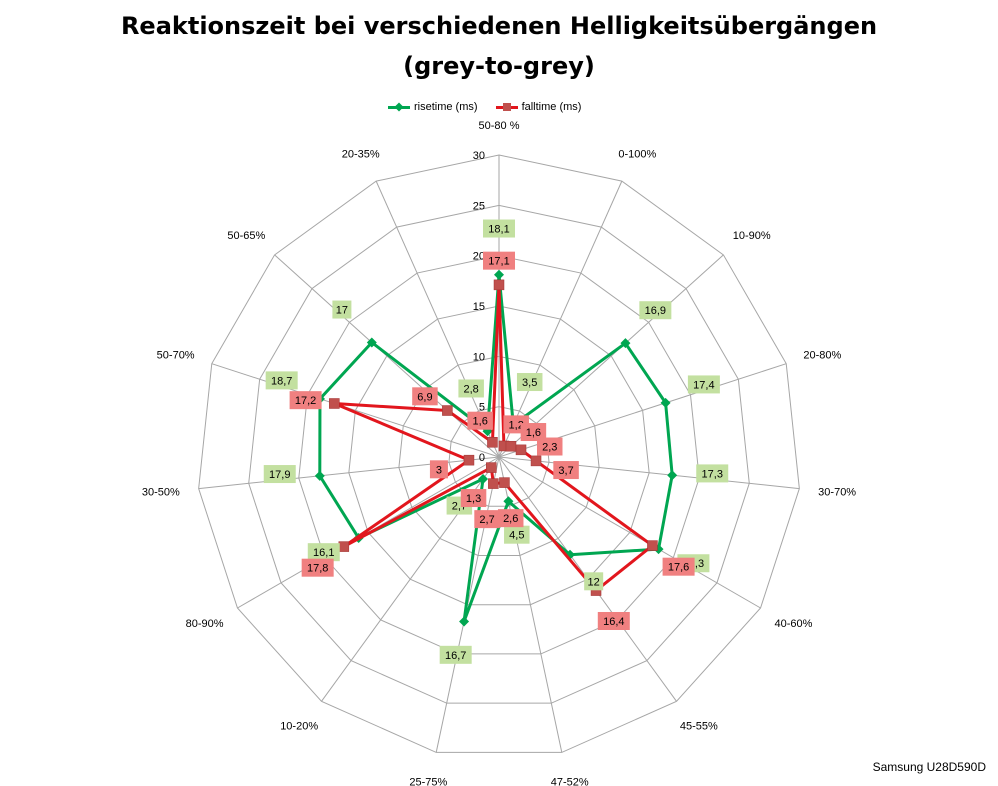 The width and height of the screenshot is (998, 786). I want to click on data-label-falltime: 17,8, so click(317, 569).